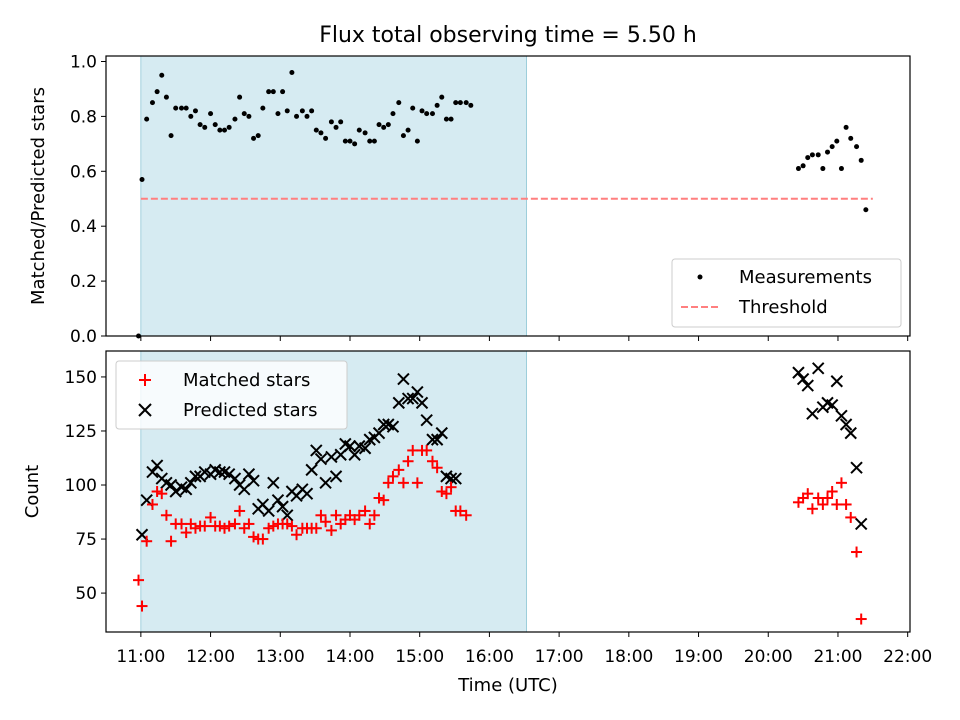 The height and width of the screenshot is (720, 960). Describe the element at coordinates (83, 62) in the screenshot. I see `y-tick-label: 1.0` at that location.